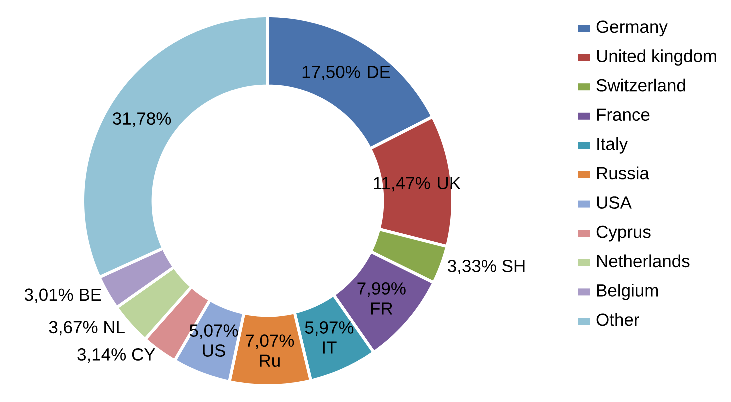  Describe the element at coordinates (623, 115) in the screenshot. I see `legend-label: France` at that location.